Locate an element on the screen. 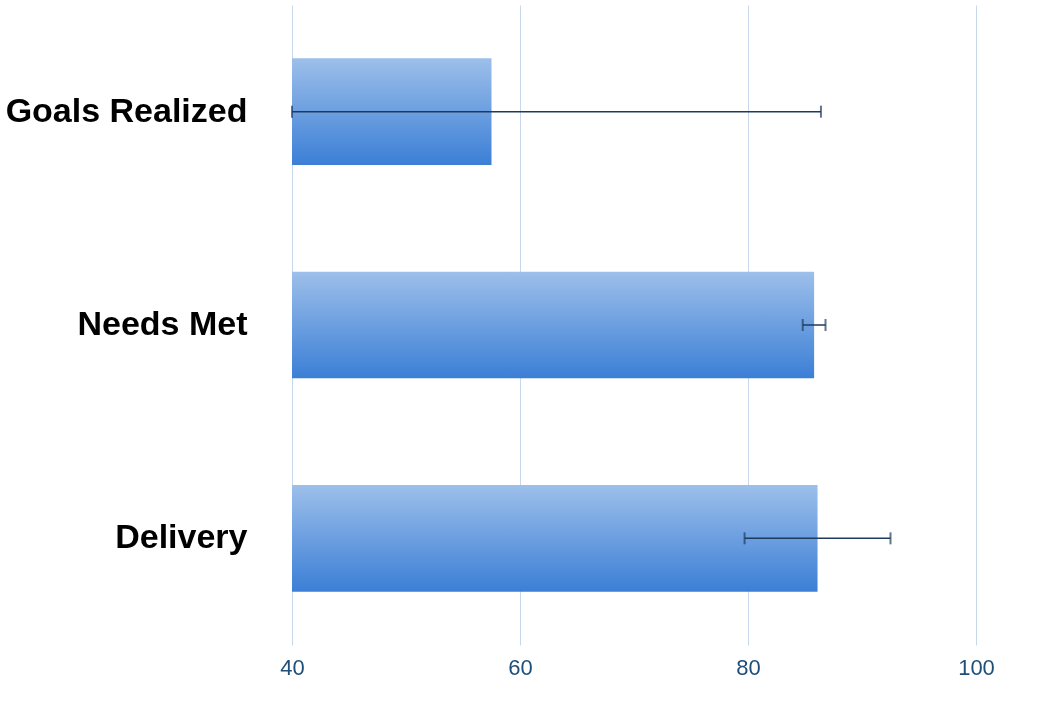 The width and height of the screenshot is (1054, 726). y-tick-label: Goals Realized is located at coordinates (126, 109).